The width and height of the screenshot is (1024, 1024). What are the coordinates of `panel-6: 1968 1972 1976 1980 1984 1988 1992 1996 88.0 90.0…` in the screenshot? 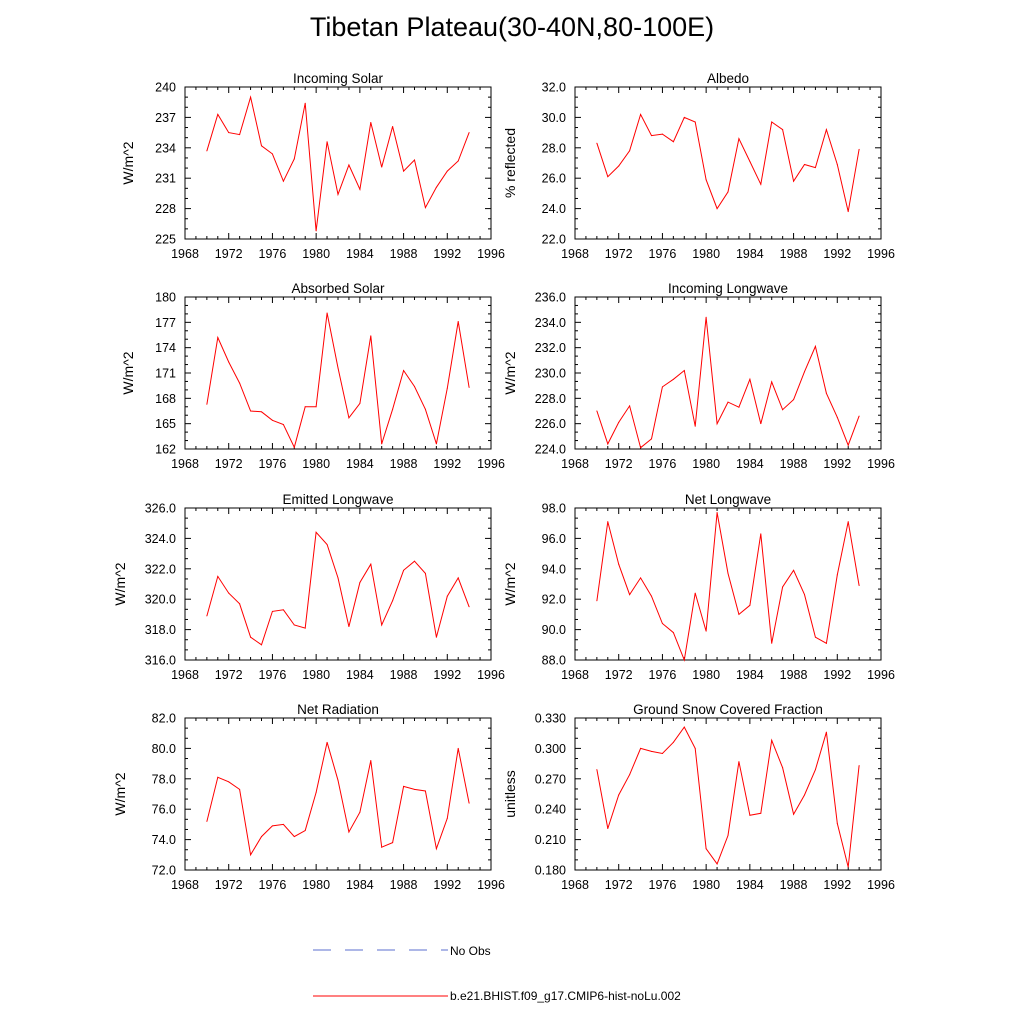 It's located at (698, 587).